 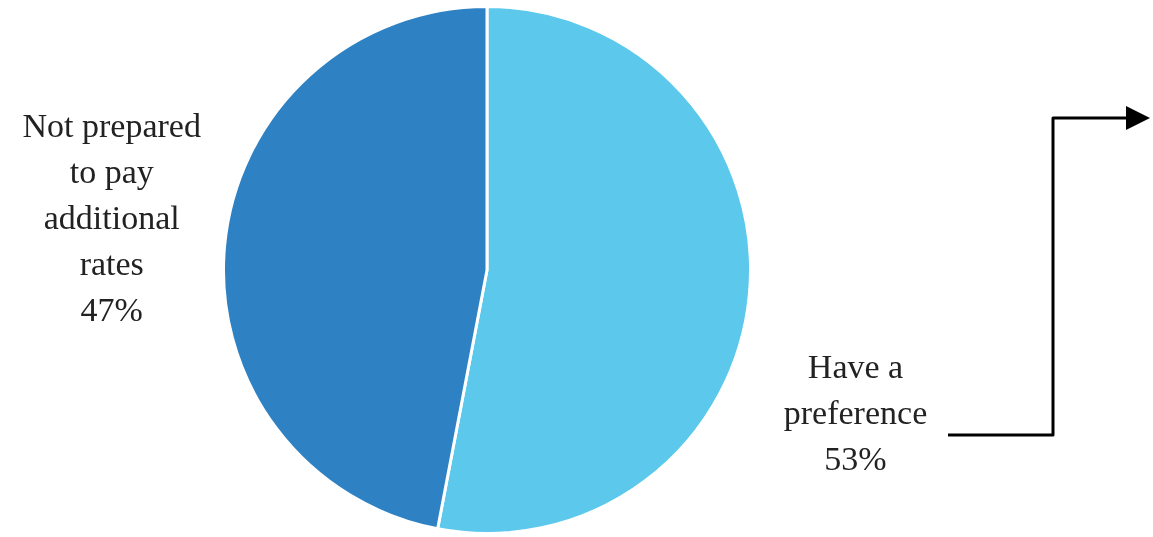 I want to click on data-label: 47%, so click(x=111, y=309).